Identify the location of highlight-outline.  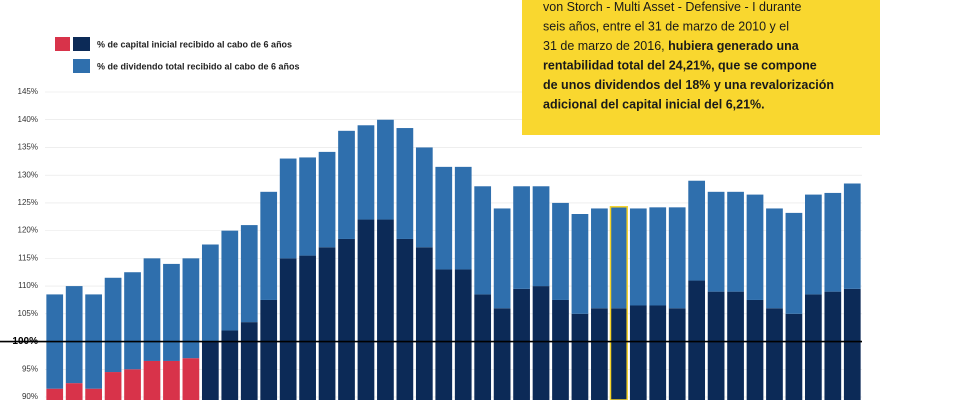
(618, 303).